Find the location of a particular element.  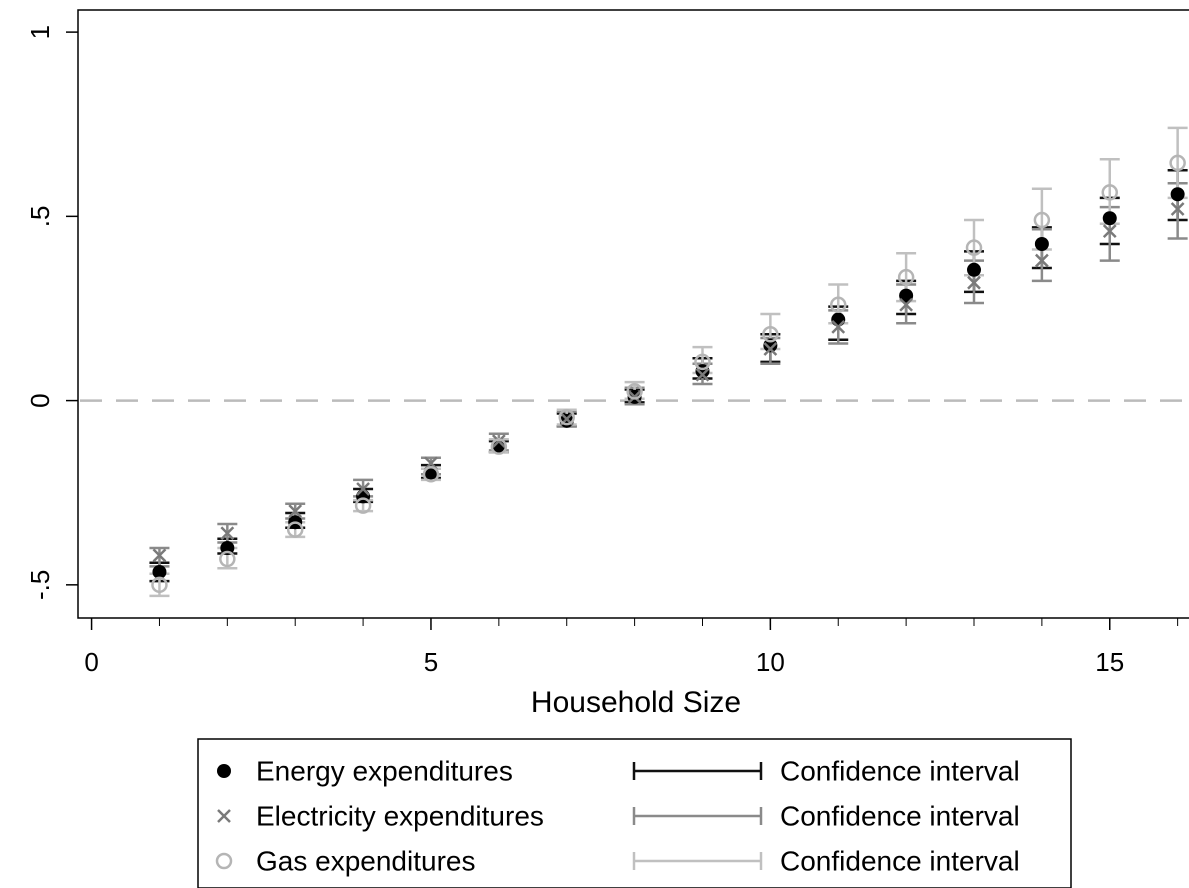

x-tick-label: 5 is located at coordinates (431, 662).